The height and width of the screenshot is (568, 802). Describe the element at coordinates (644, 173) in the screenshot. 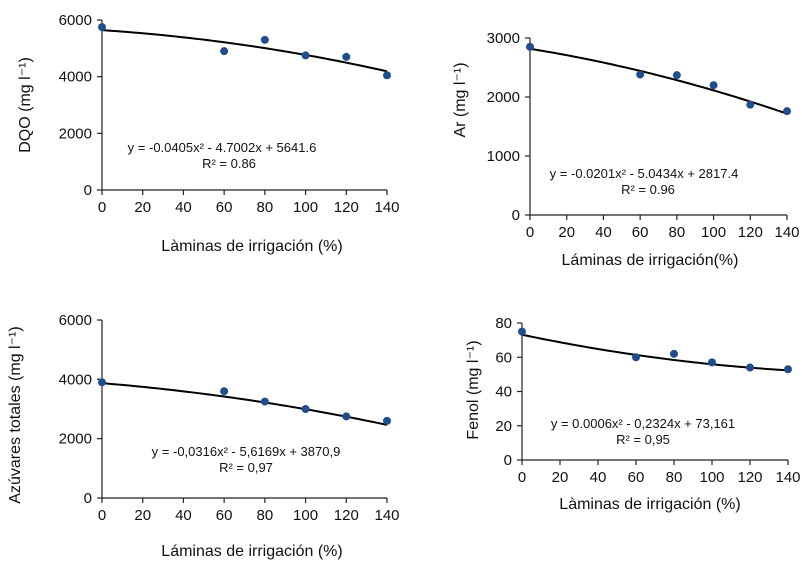

I see `trend-equation: y = -0.0201x² - 5.0434x + 2817.4` at that location.